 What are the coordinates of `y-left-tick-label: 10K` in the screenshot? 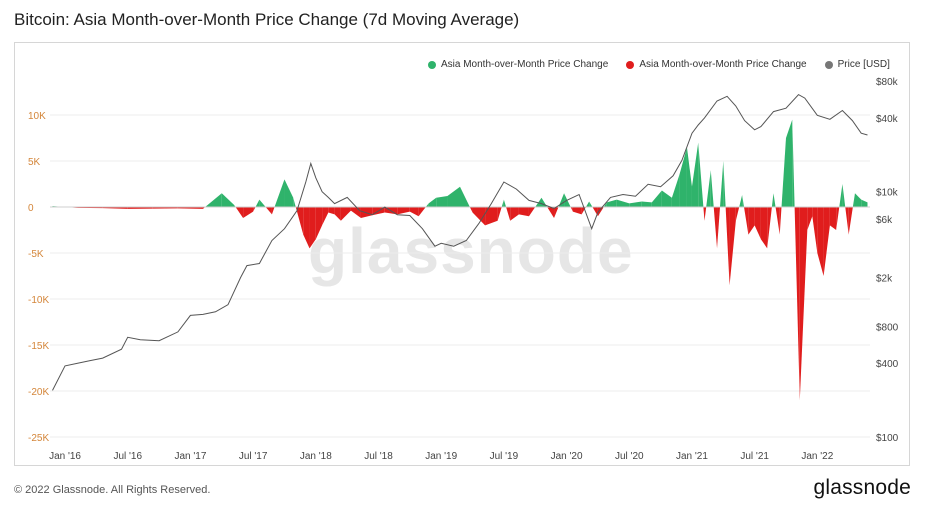 It's located at (37, 116).